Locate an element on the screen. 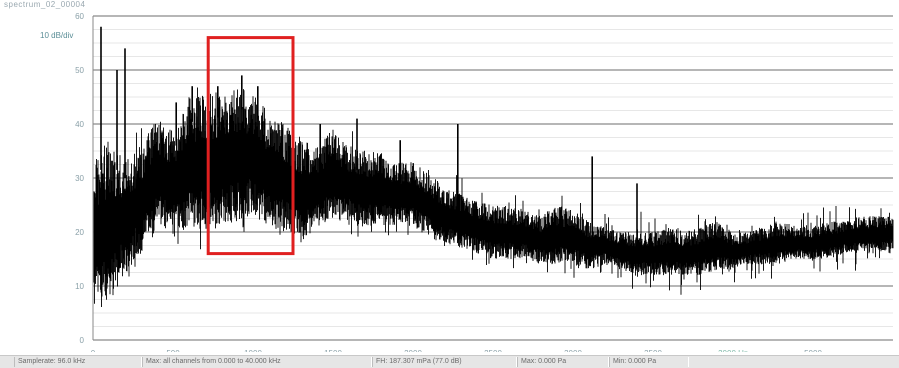 The image size is (899, 368). status-cell: FH: 187.307 mPa (77.0 dB) is located at coordinates (444, 362).